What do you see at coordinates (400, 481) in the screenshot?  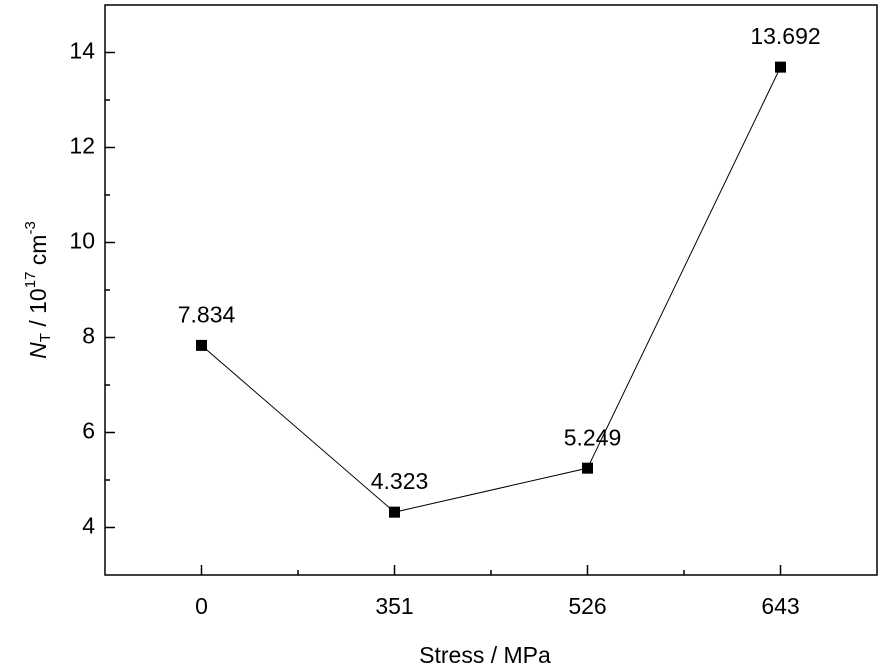 I see `data-label: 4.323` at bounding box center [400, 481].